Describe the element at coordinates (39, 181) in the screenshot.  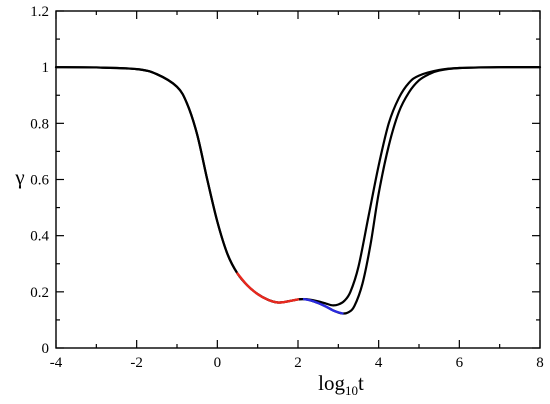
I see `y-tick-label: 0.6` at that location.